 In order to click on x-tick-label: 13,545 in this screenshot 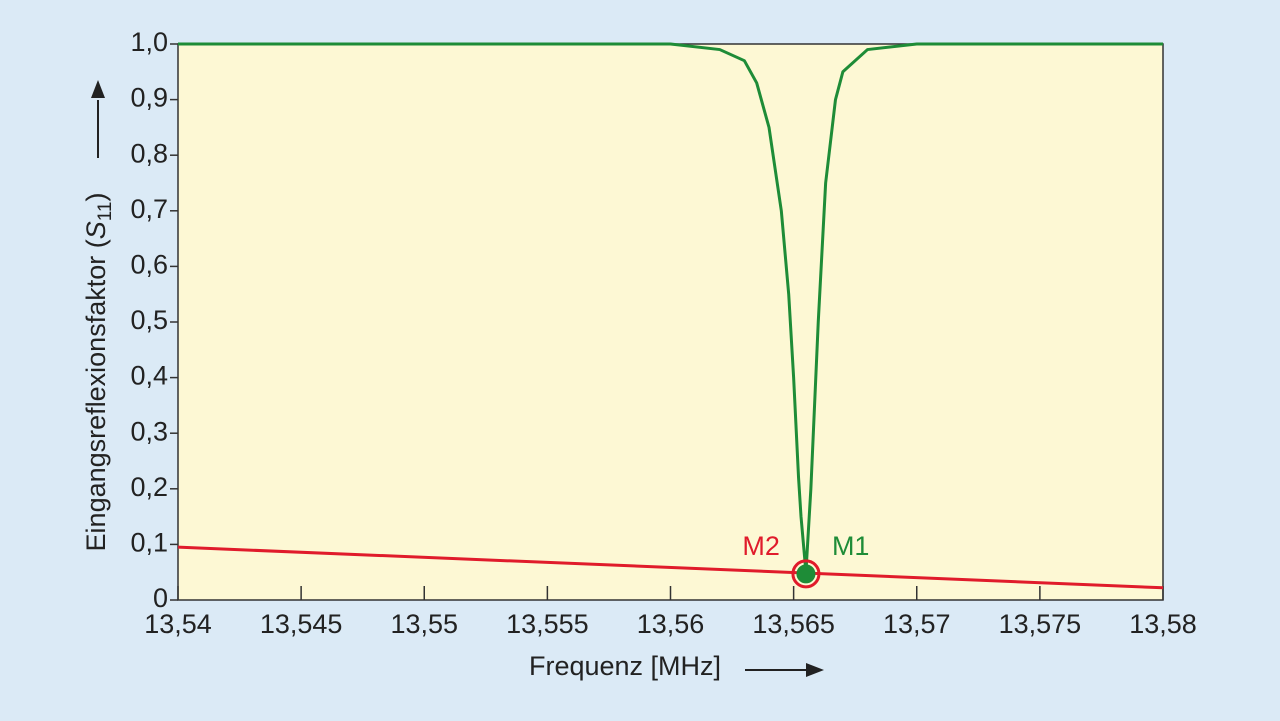, I will do `click(301, 624)`.